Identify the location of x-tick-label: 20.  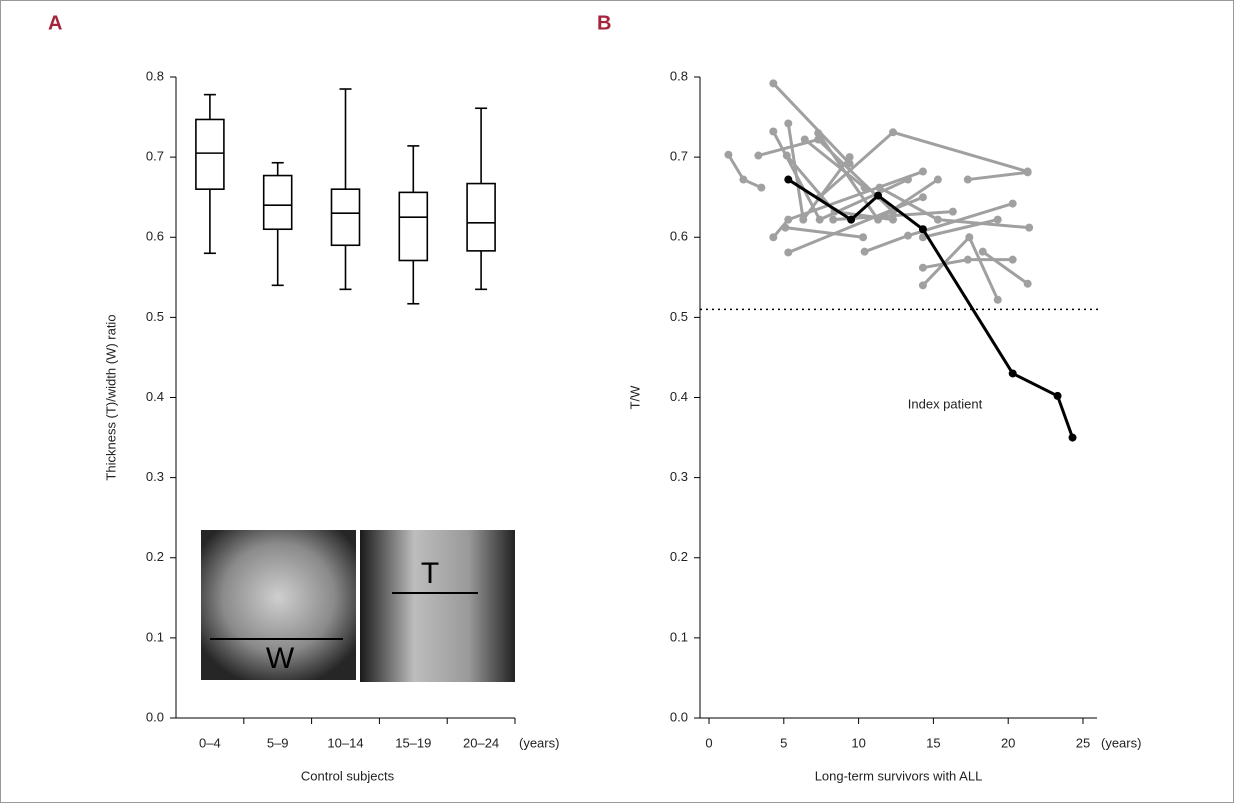
(1008, 742).